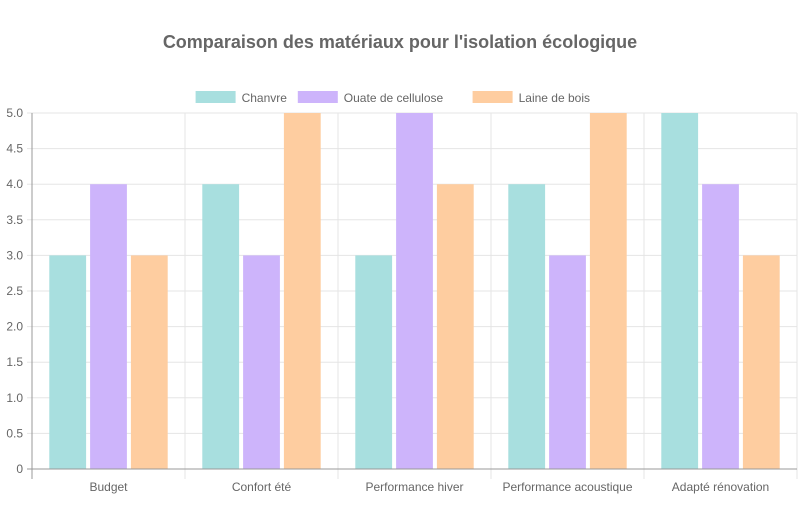 This screenshot has height=505, width=800. What do you see at coordinates (14, 184) in the screenshot?
I see `y-tick-label: 4.0` at bounding box center [14, 184].